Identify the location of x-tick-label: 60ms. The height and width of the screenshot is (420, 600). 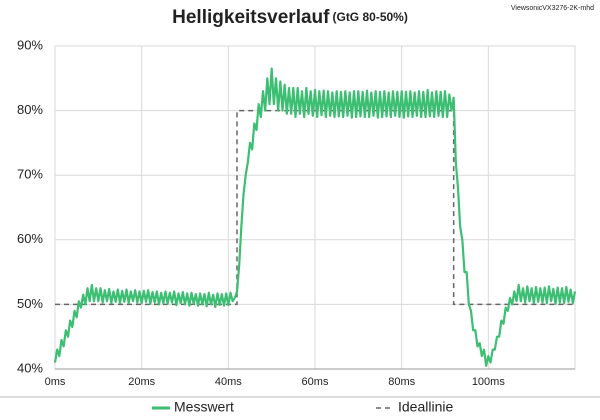
(315, 382).